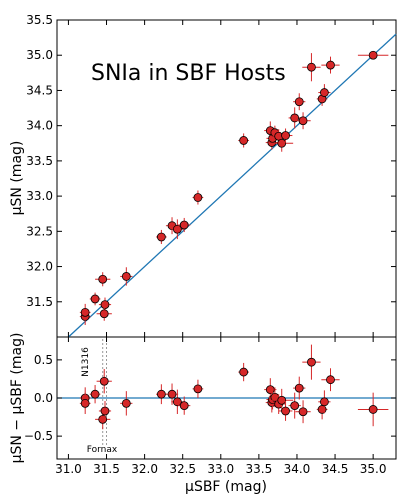 The image size is (415, 500). What do you see at coordinates (39, 20) in the screenshot?
I see `y-tick-label: 35.5` at bounding box center [39, 20].